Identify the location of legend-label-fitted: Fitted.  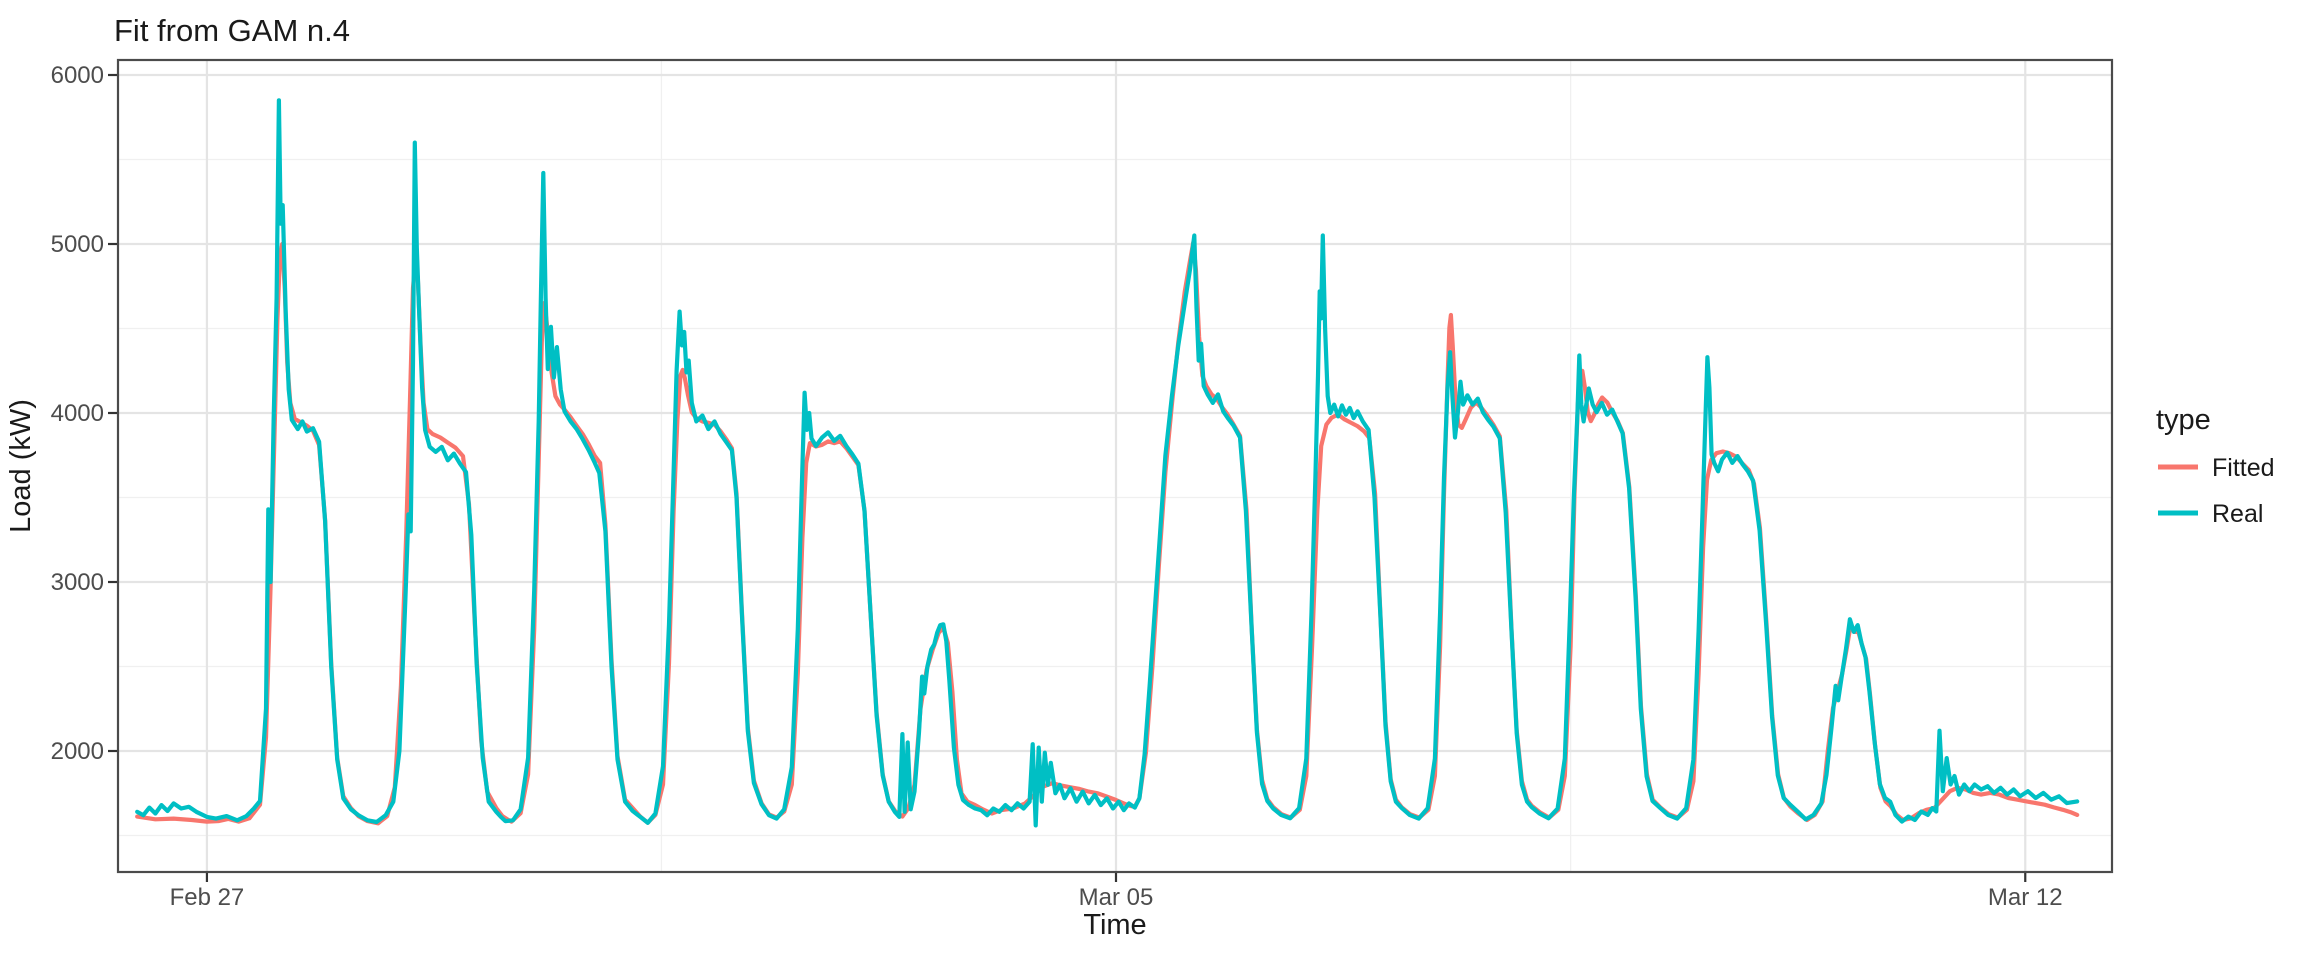
(2243, 468).